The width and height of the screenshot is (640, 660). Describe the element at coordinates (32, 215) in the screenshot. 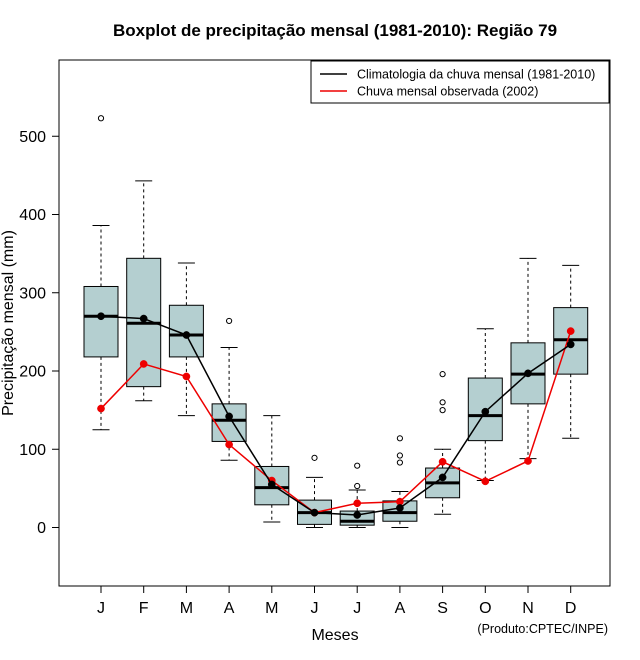

I see `y-tick-label: 400` at that location.